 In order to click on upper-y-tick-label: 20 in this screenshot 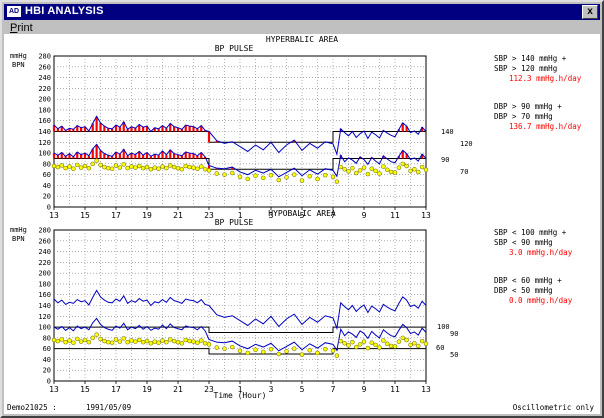, I will do `click(47, 197)`.